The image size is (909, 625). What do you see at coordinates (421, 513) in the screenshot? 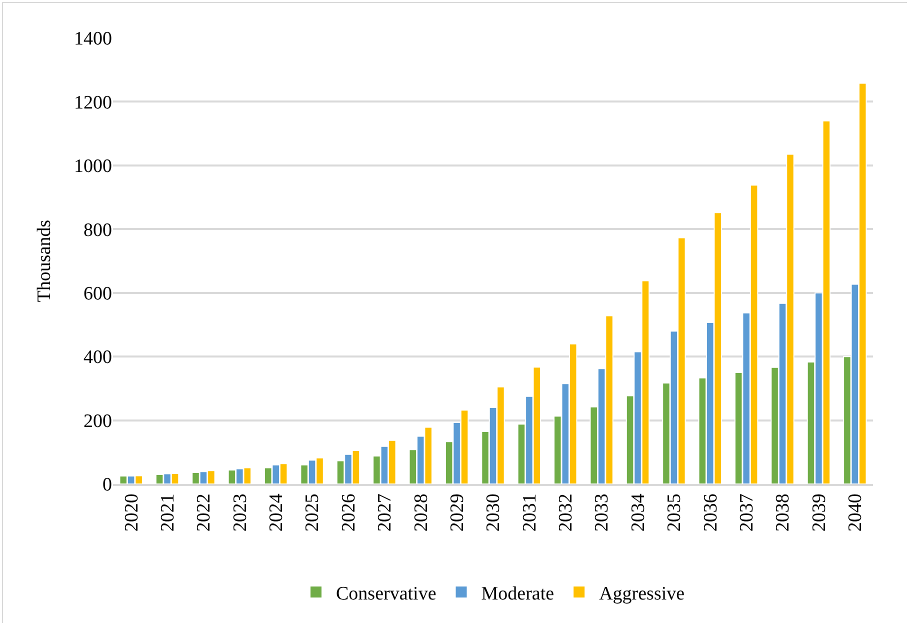
I see `x-tick-label: 2028` at bounding box center [421, 513].